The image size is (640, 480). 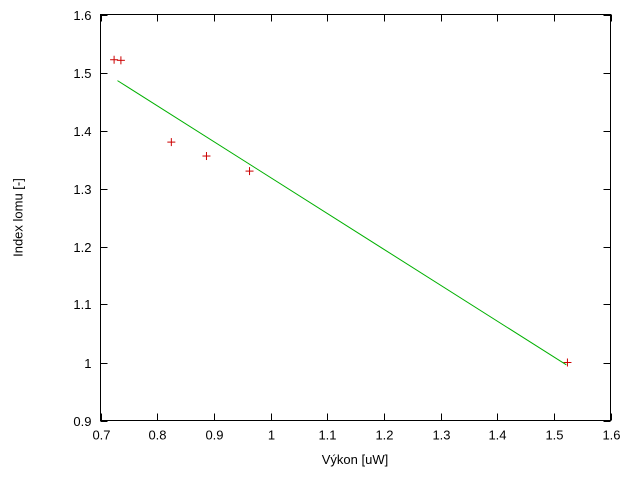 I want to click on x-tick-label: 1, so click(x=271, y=435).